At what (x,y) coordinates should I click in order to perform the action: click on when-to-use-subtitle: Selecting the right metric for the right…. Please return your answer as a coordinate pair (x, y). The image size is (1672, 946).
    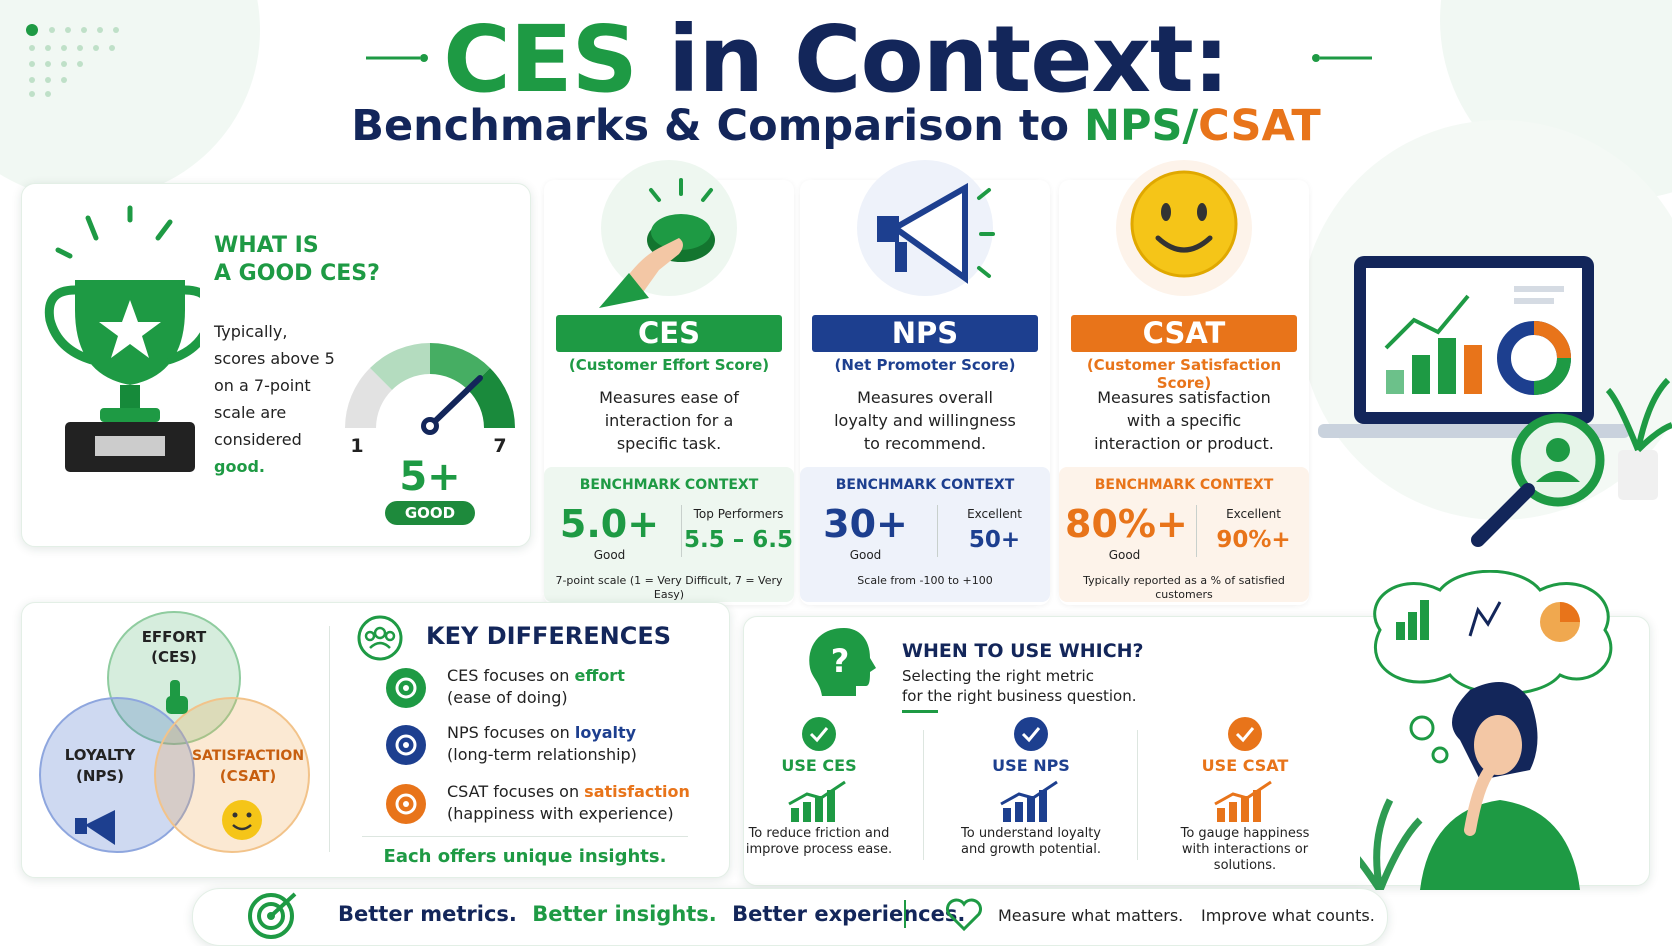
    Looking at the image, I should click on (1019, 686).